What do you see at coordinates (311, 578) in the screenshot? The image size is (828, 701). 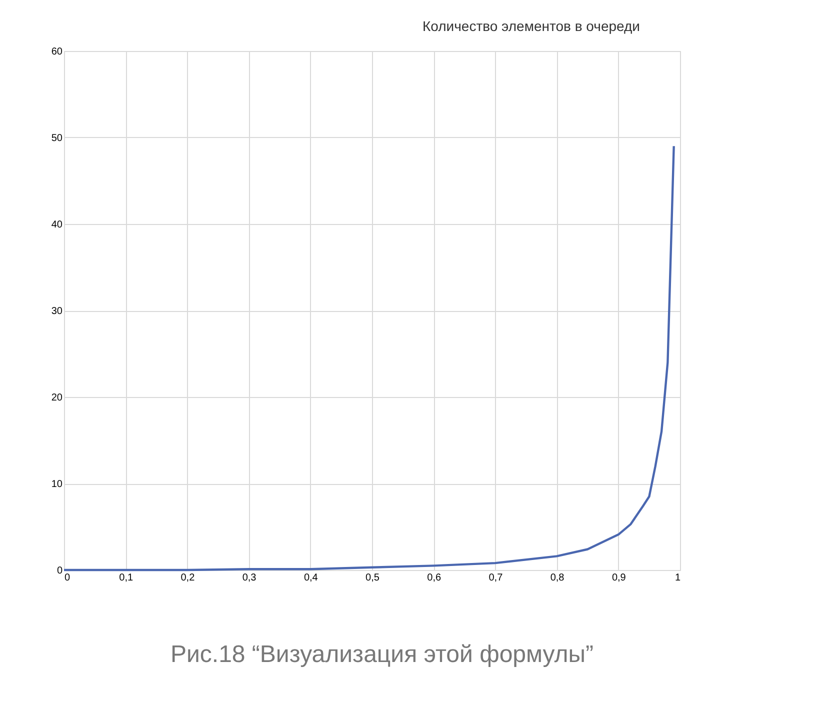 I see `x-tick-label: 0,4` at bounding box center [311, 578].